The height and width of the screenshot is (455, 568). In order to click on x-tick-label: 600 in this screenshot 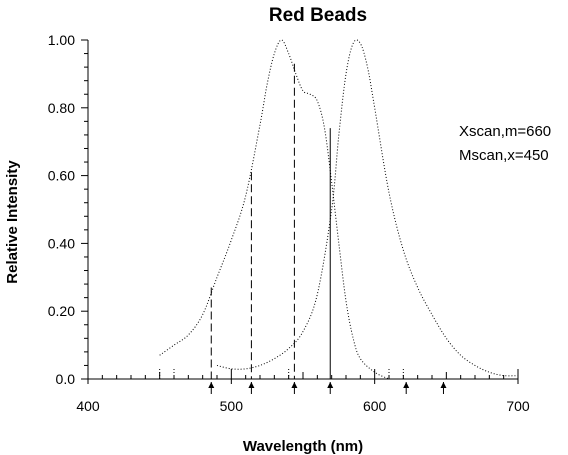, I will do `click(375, 406)`.